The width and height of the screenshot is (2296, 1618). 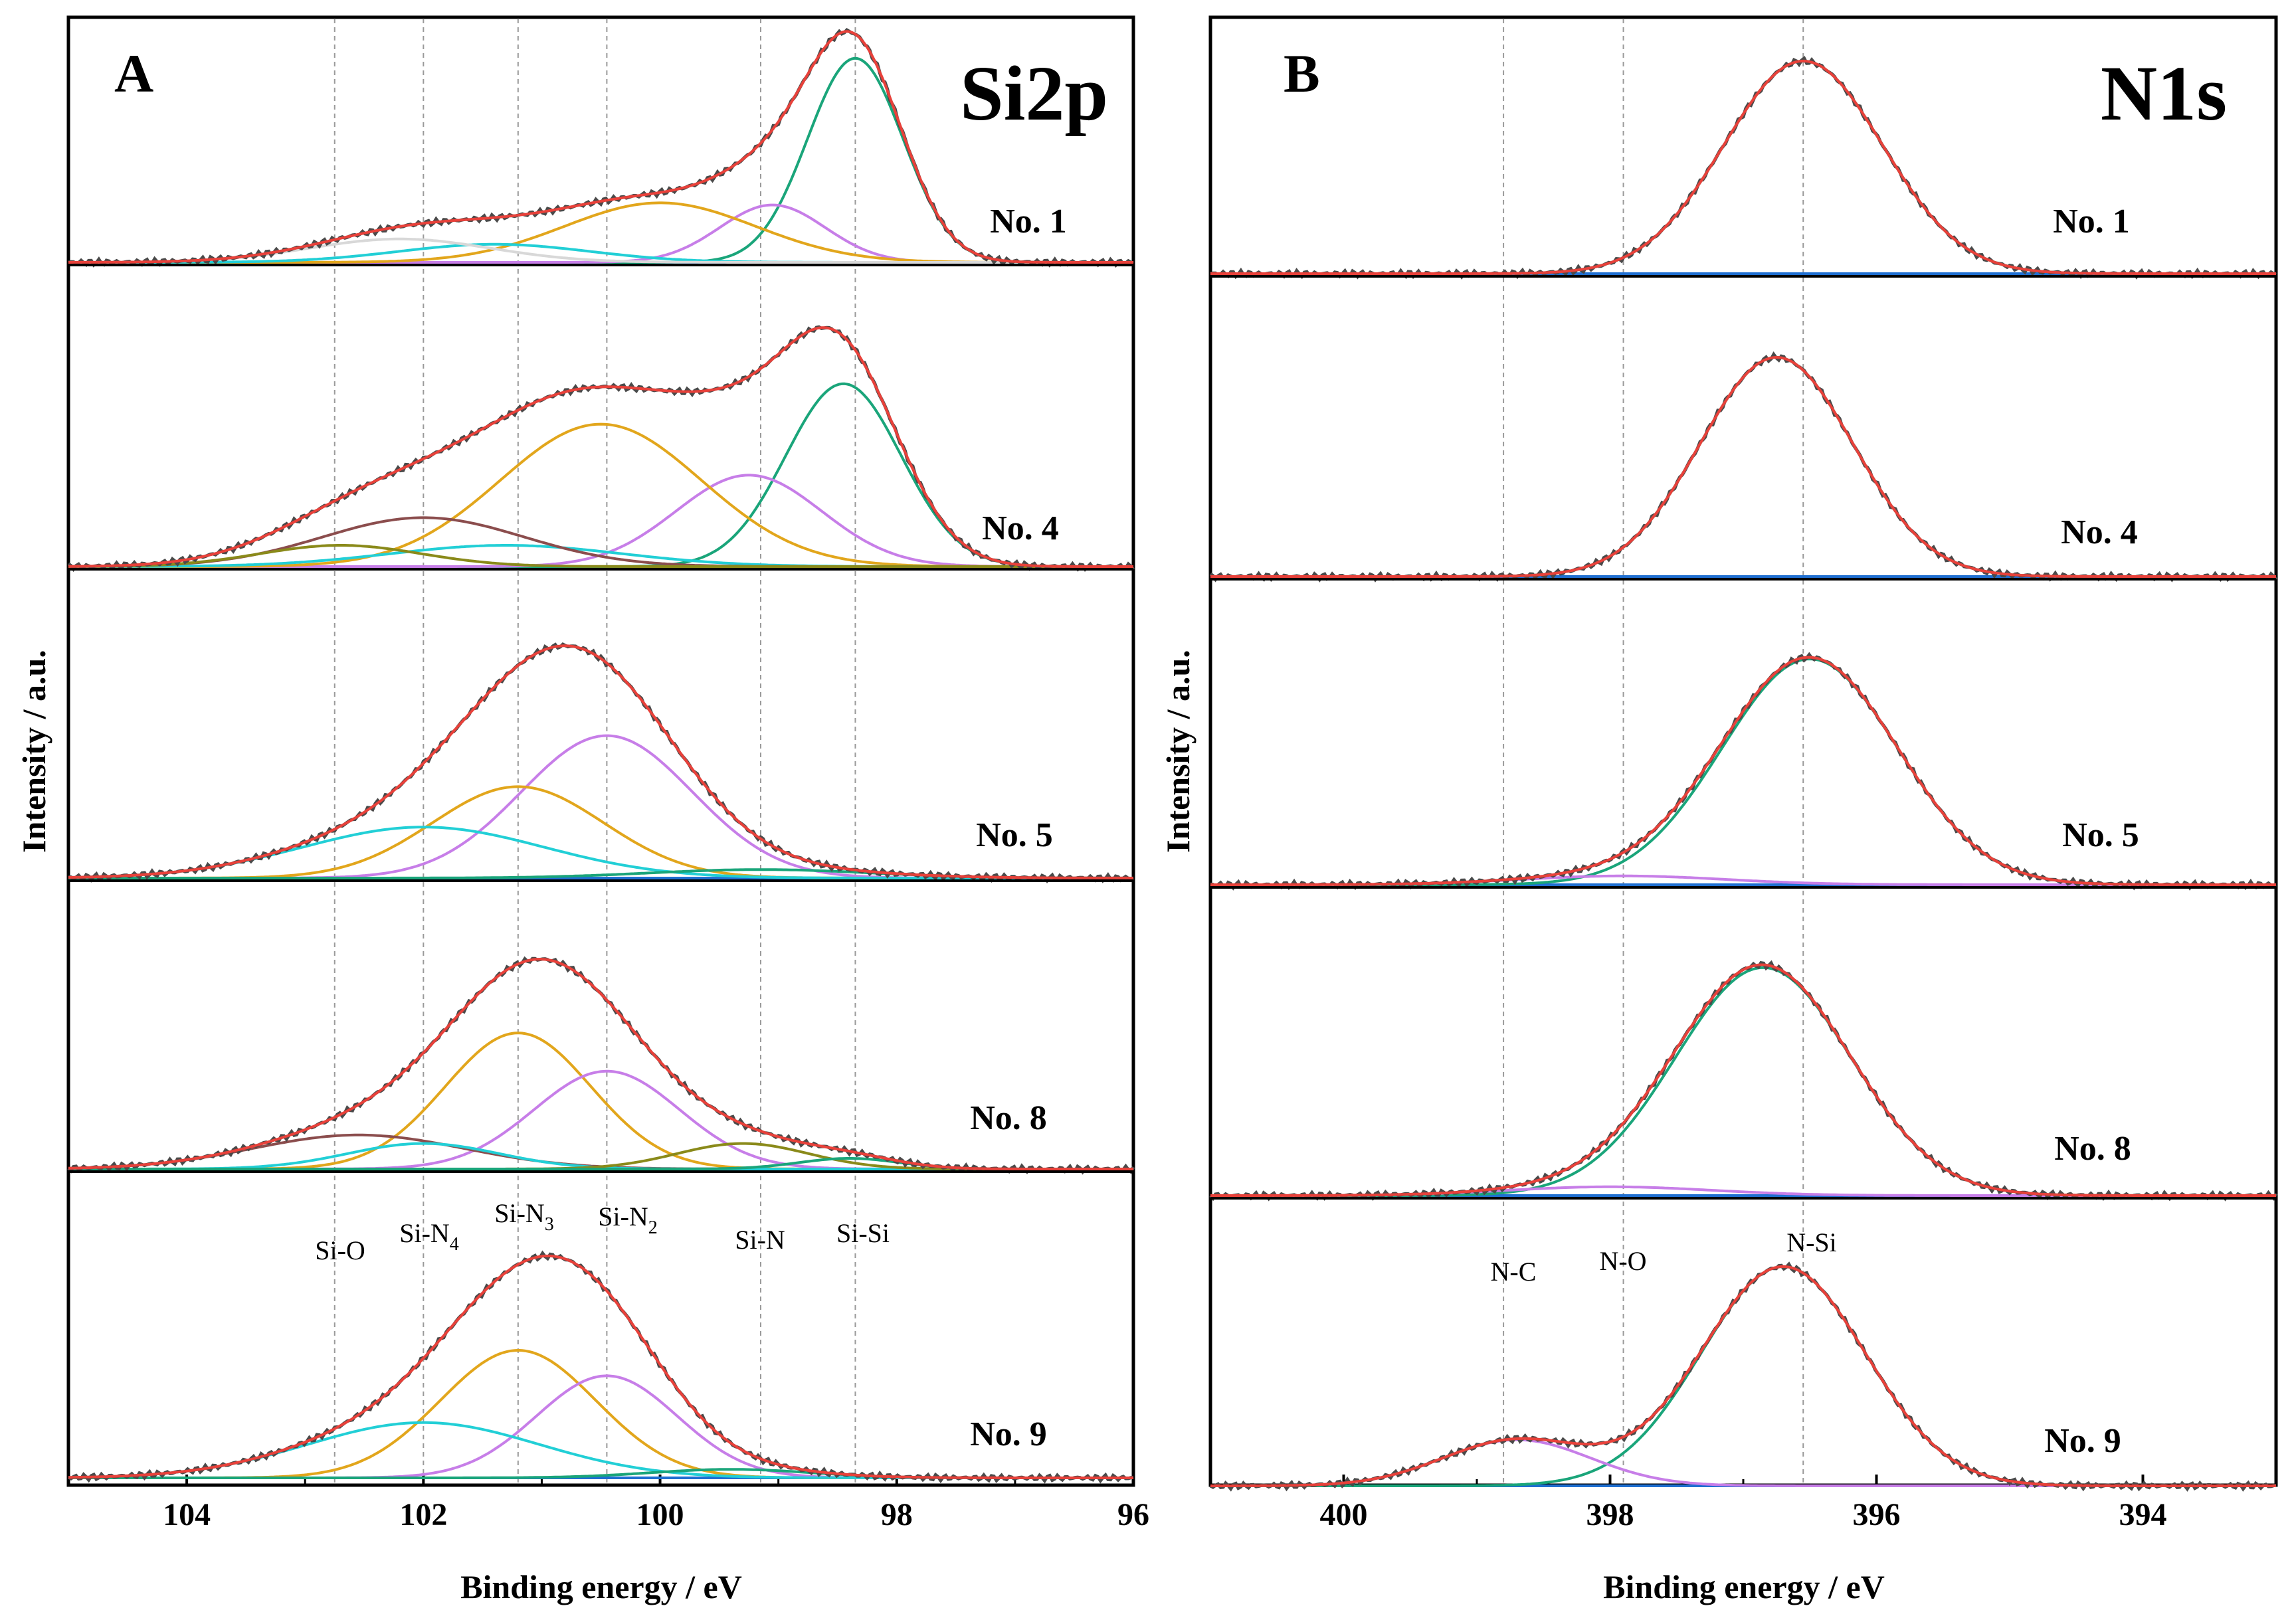 I want to click on panel-b-label: B, so click(x=1302, y=73).